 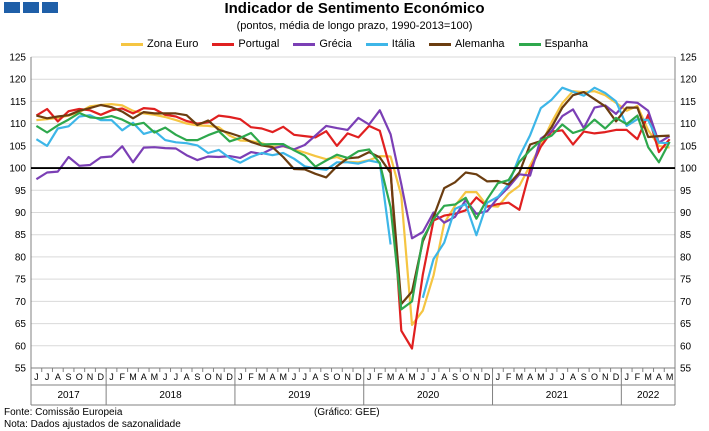 I want to click on x-tick-label-year: 2018, so click(x=170, y=395).